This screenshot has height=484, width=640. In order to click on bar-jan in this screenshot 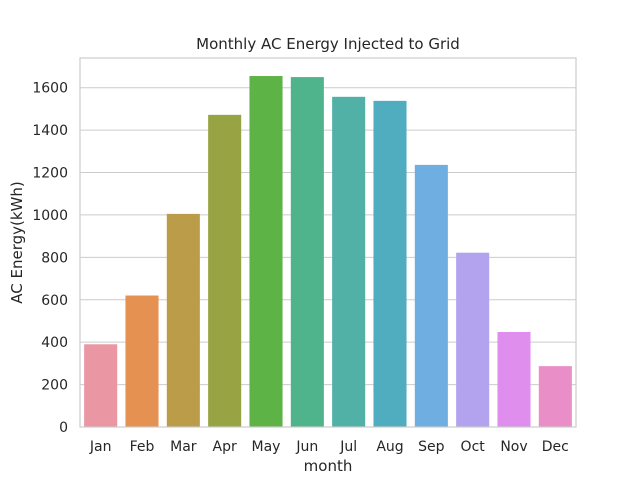, I will do `click(101, 385)`.